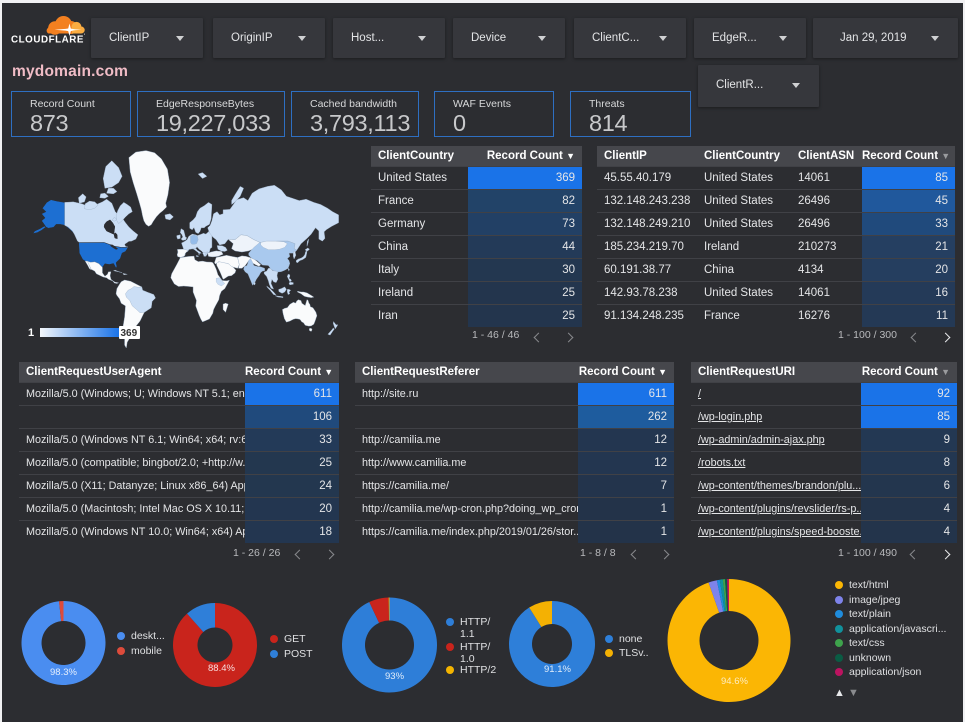  Describe the element at coordinates (47, 40) in the screenshot. I see `svg-text: CLOUDFLARE` at that location.